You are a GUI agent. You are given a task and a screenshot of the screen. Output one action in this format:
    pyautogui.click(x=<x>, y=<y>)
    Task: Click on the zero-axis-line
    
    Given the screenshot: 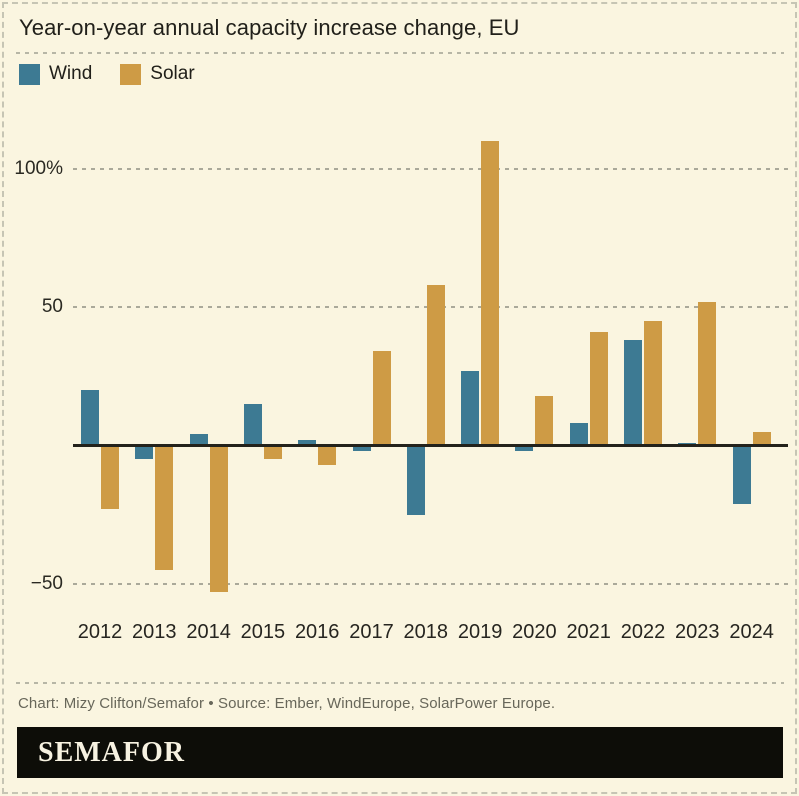 What is the action you would take?
    pyautogui.click(x=430, y=445)
    